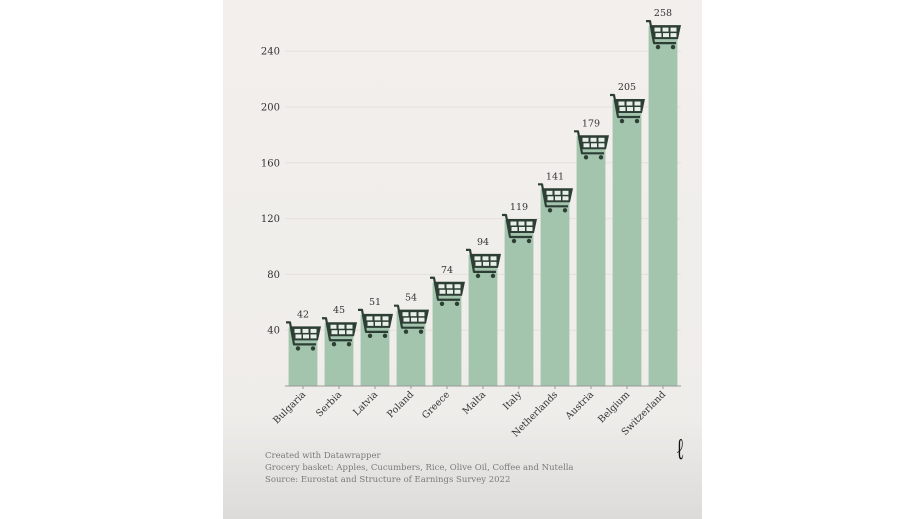 The height and width of the screenshot is (519, 924). I want to click on y-tick-label: 120, so click(270, 219).